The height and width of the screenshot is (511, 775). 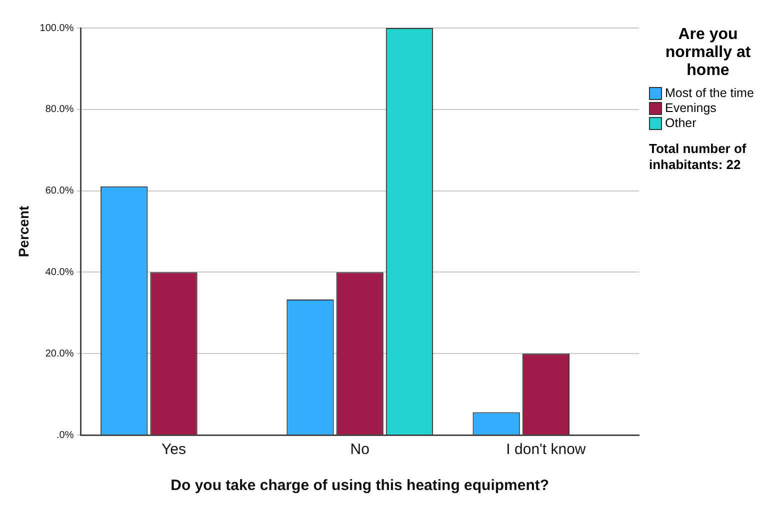 What do you see at coordinates (709, 93) in the screenshot?
I see `legend-label: Most of the time` at bounding box center [709, 93].